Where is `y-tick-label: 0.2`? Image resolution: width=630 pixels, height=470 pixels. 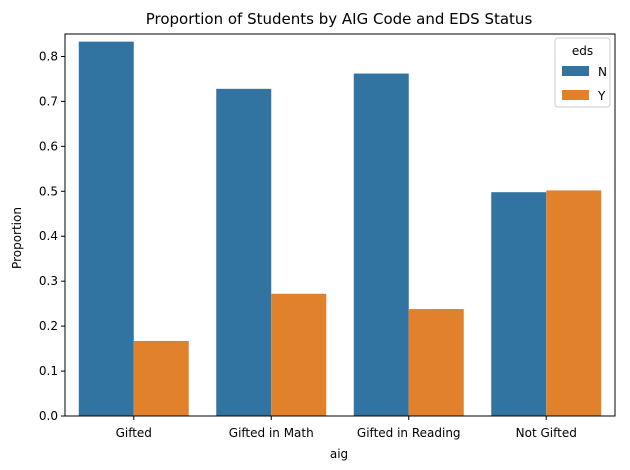 y-tick-label: 0.2 is located at coordinates (48, 326).